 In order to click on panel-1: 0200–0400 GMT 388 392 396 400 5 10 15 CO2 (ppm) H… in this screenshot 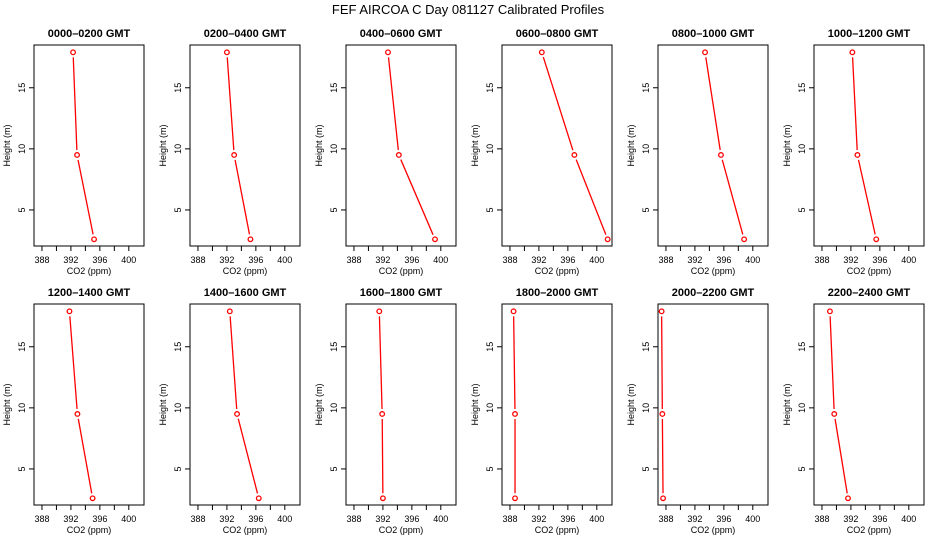, I will do `click(229, 152)`.